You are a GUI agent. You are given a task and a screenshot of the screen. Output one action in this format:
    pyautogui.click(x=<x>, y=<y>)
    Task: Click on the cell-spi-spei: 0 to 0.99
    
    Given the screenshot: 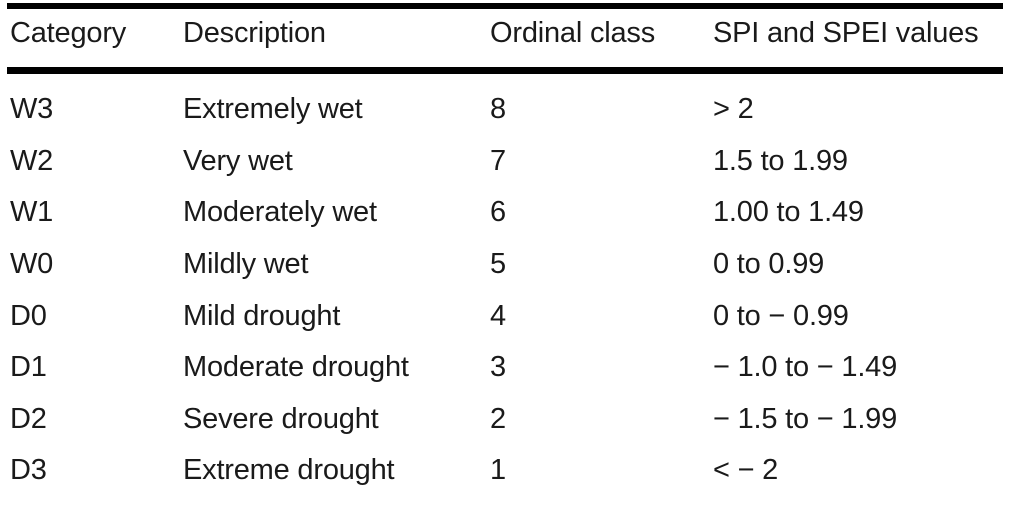 What is the action you would take?
    pyautogui.click(x=769, y=264)
    